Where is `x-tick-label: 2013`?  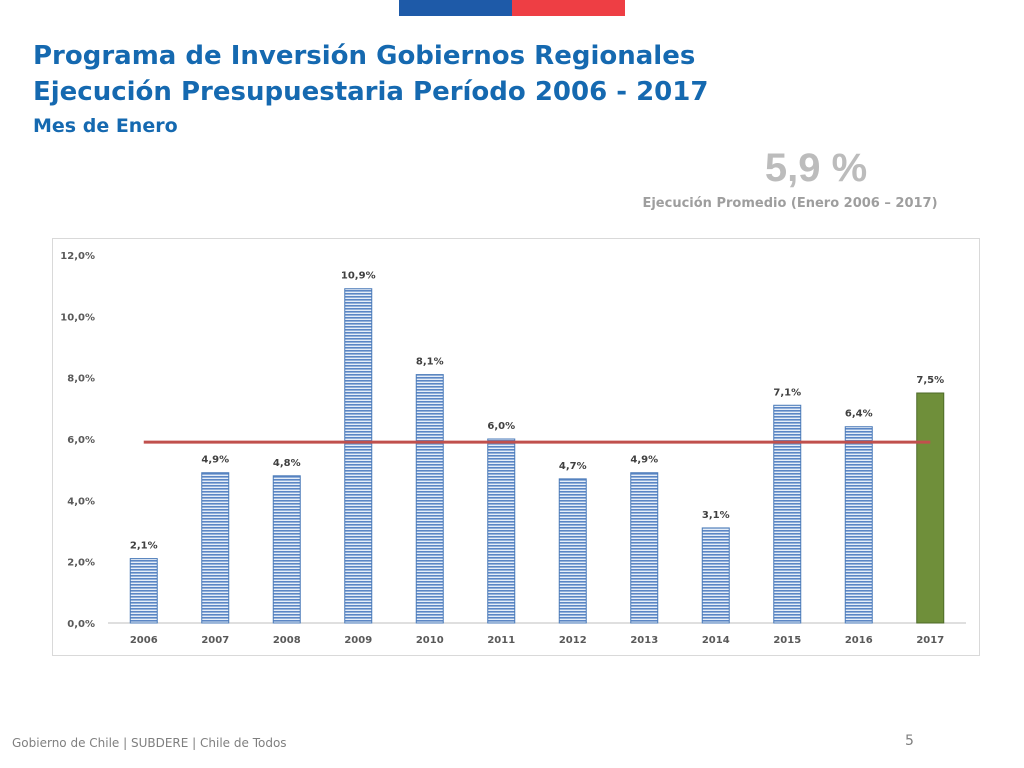
x-tick-label: 2013 is located at coordinates (644, 640).